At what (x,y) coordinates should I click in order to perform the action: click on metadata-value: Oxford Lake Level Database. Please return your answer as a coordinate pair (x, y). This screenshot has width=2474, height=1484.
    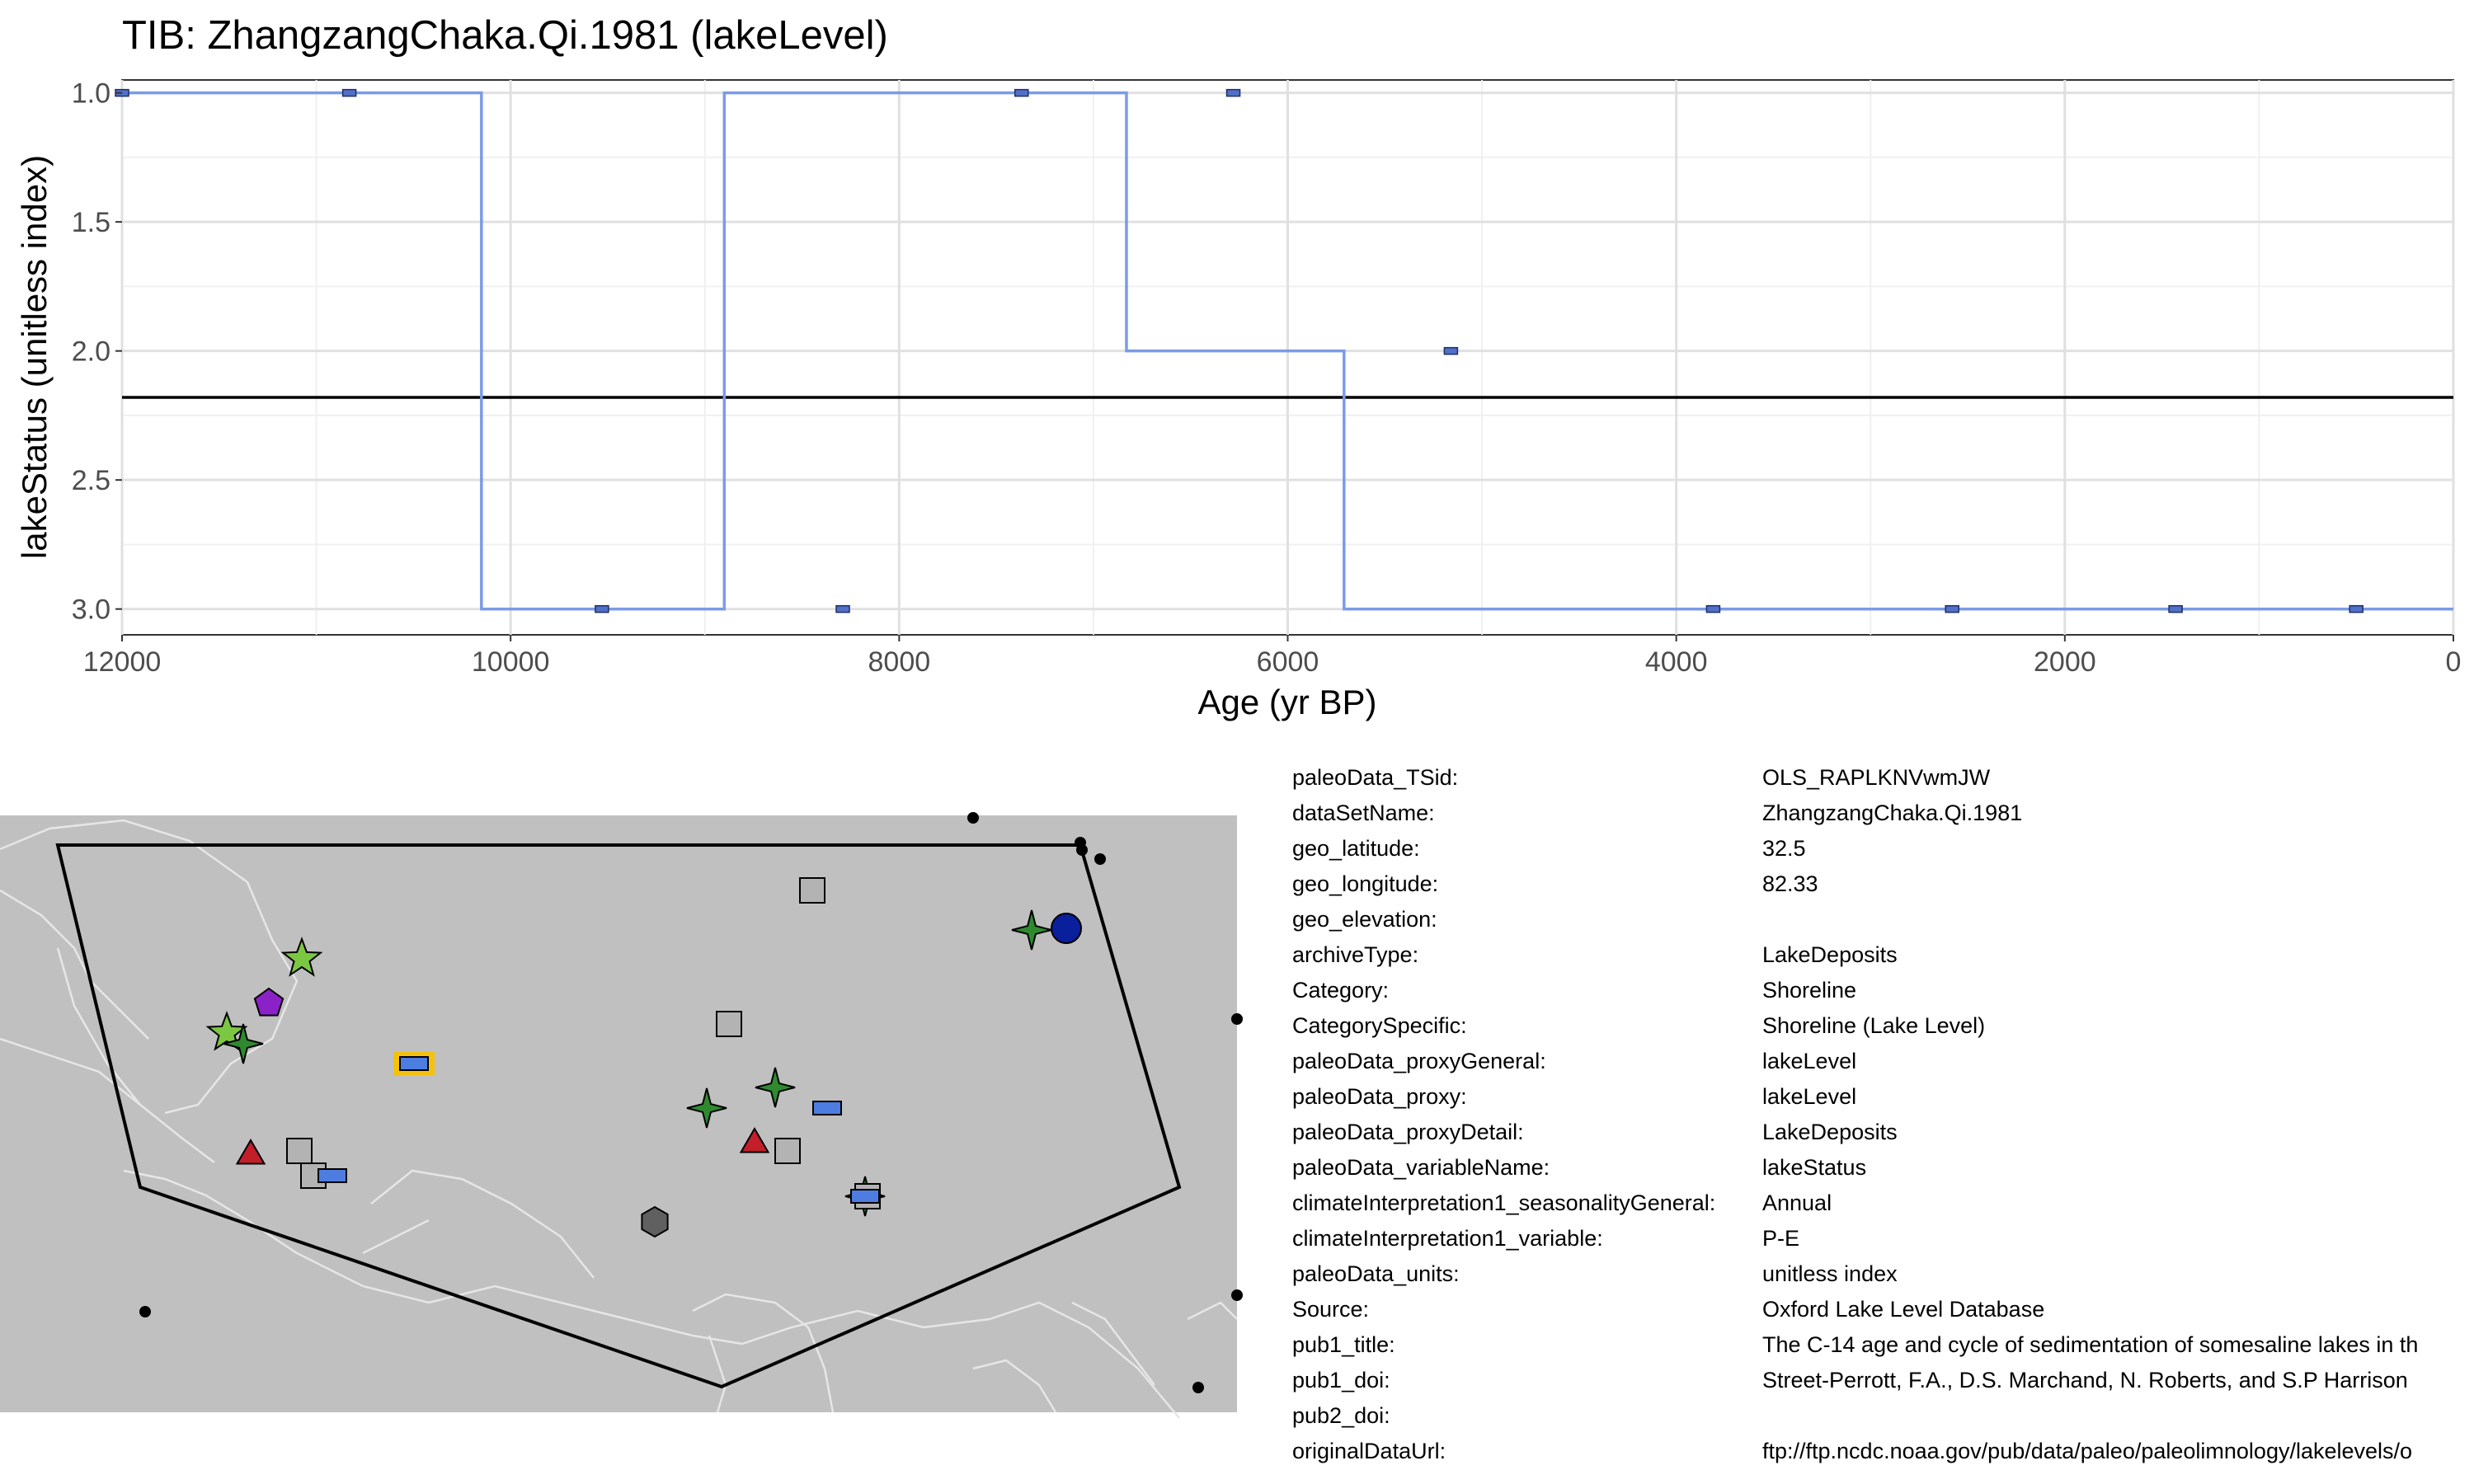
    Looking at the image, I should click on (1903, 1309).